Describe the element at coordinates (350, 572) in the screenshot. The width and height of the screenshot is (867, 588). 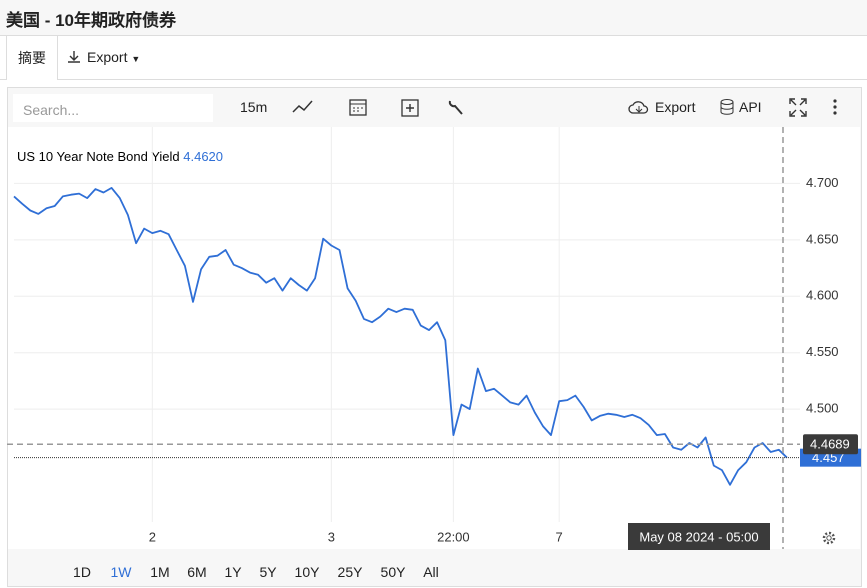
I see `range-button: 25Y` at that location.